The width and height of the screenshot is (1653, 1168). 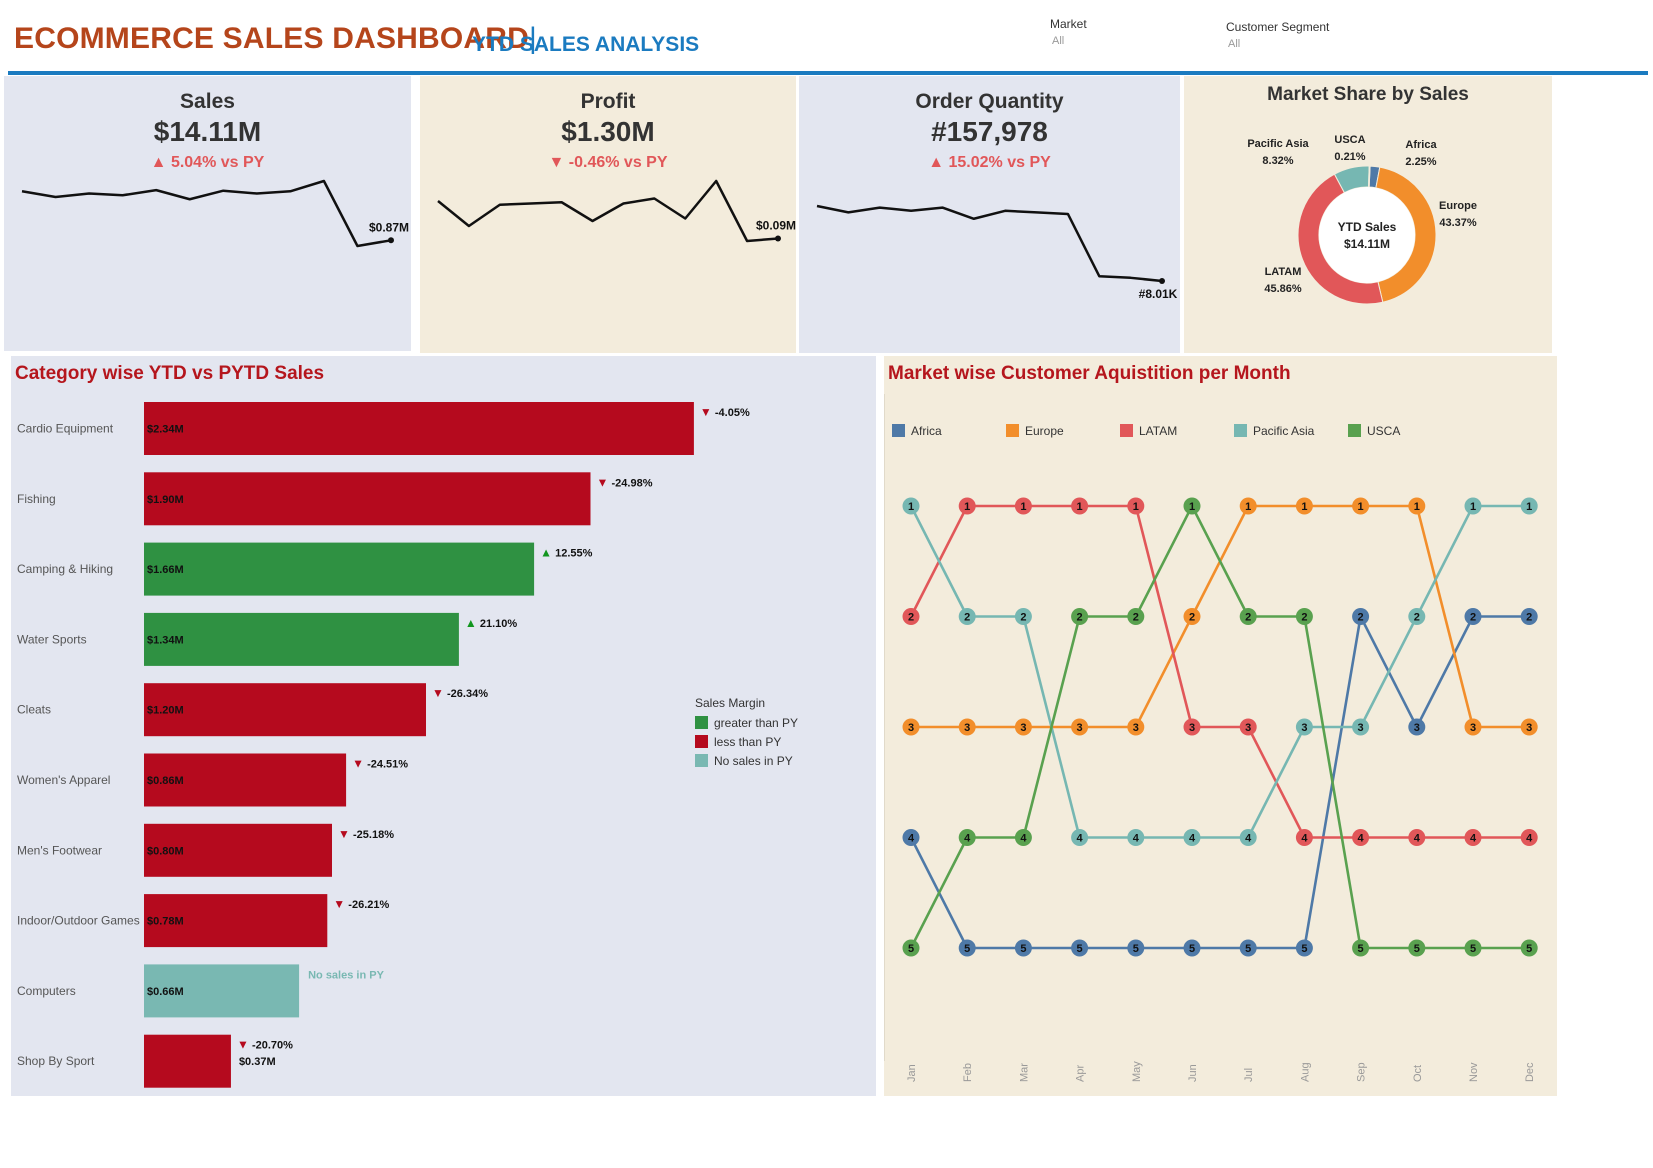 What do you see at coordinates (746, 722) in the screenshot?
I see `legend-item-greater: greater than PY` at bounding box center [746, 722].